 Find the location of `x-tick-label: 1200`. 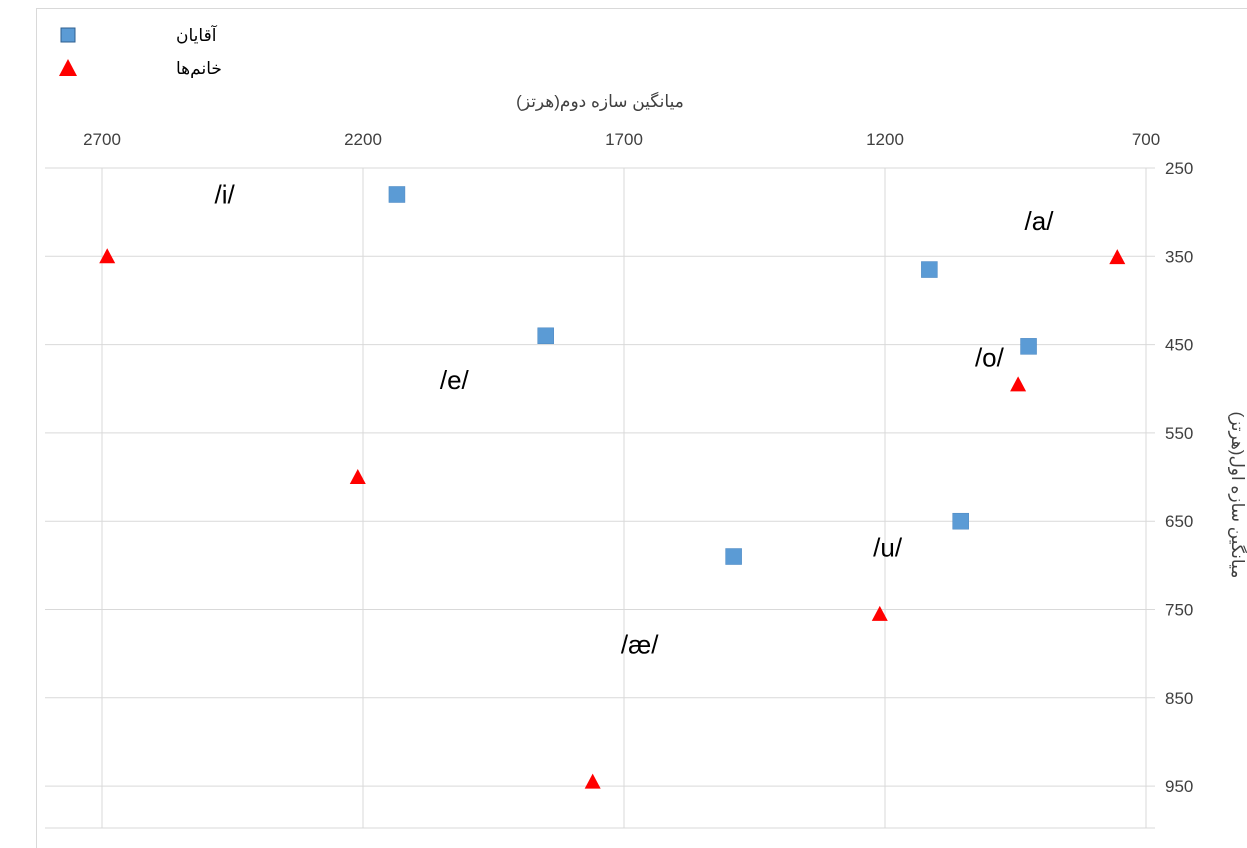

x-tick-label: 1200 is located at coordinates (885, 139).